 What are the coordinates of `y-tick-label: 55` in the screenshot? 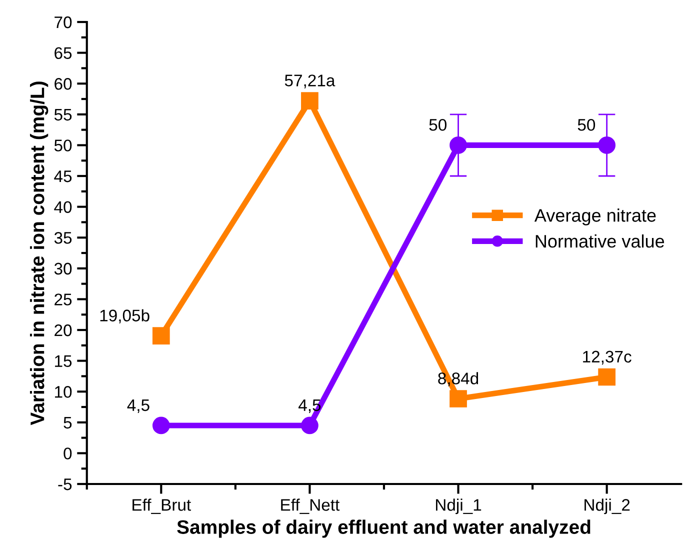 It's located at (63, 114).